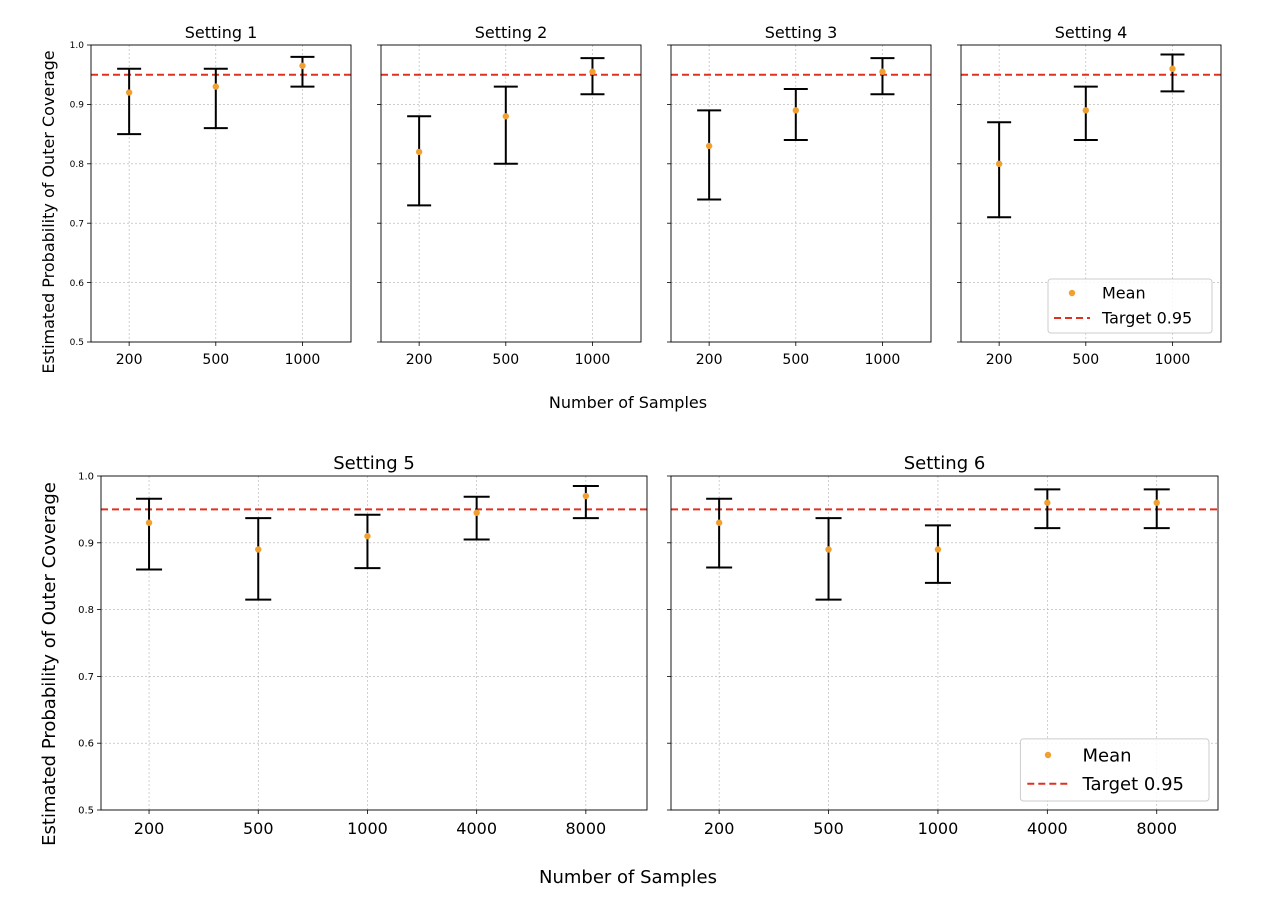  I want to click on bottom-row-xlabel: Number of Samples, so click(628, 877).